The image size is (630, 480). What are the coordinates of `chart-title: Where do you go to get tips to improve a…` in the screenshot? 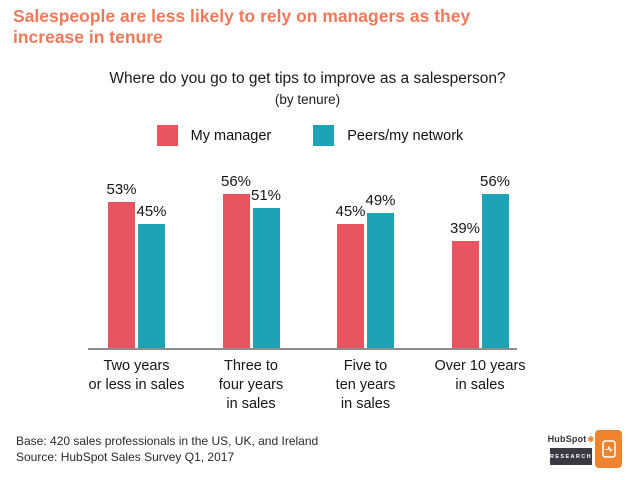 It's located at (307, 78).